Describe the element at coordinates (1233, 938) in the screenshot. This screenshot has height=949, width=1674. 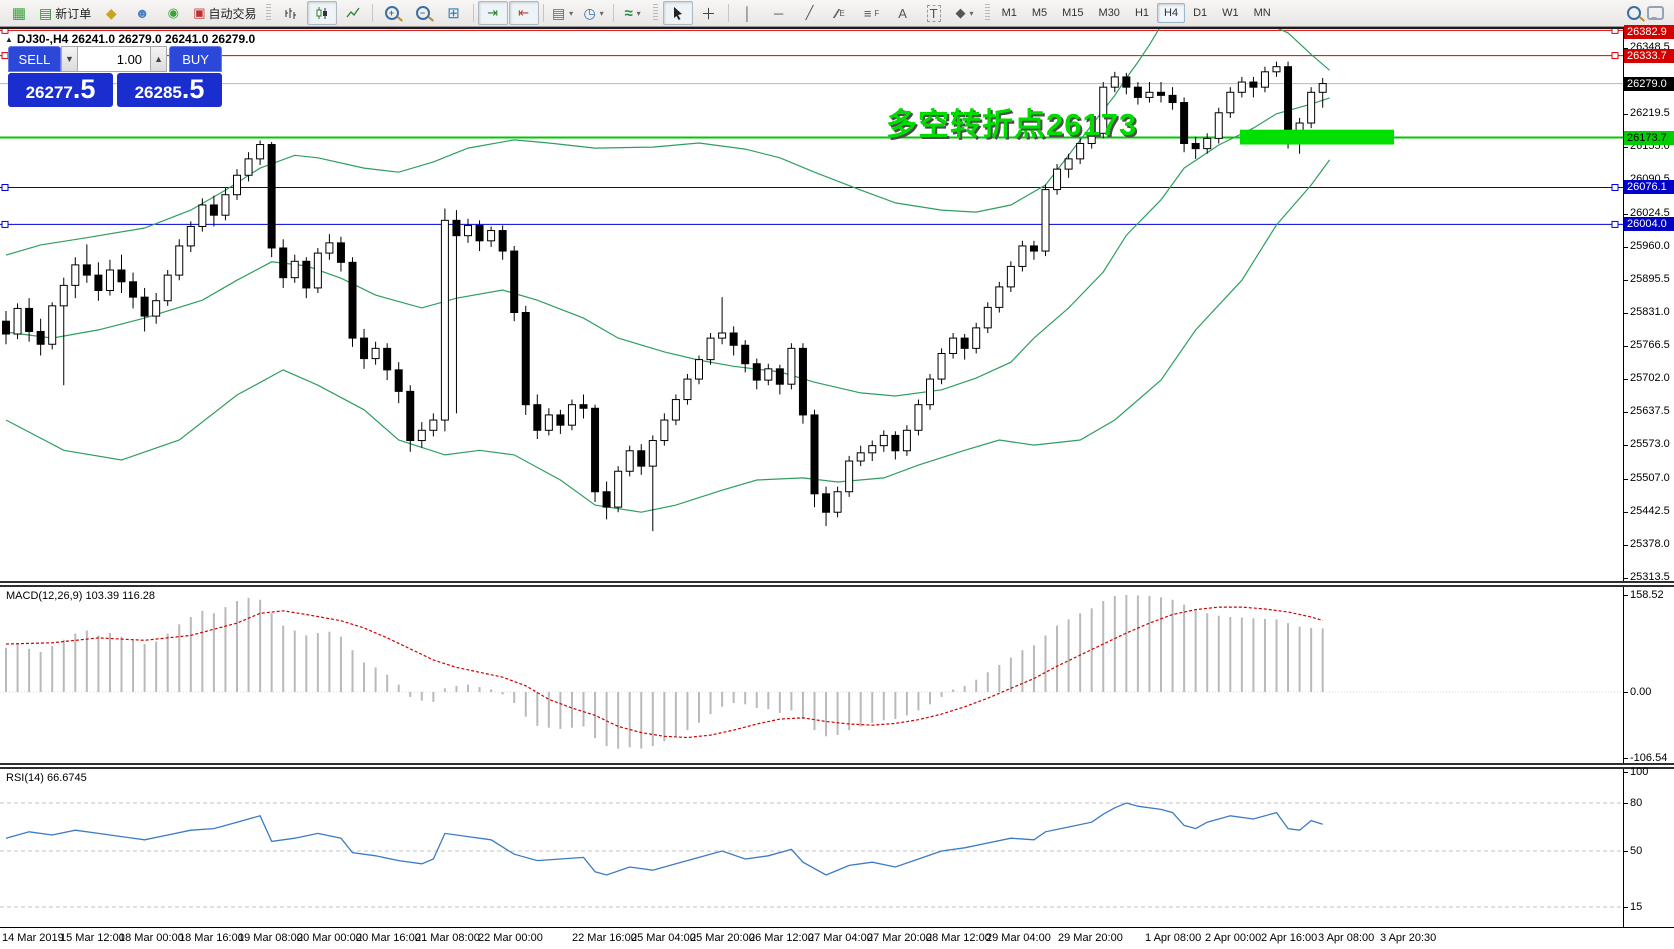
I see `time-label: 2 Apr 00:00` at that location.